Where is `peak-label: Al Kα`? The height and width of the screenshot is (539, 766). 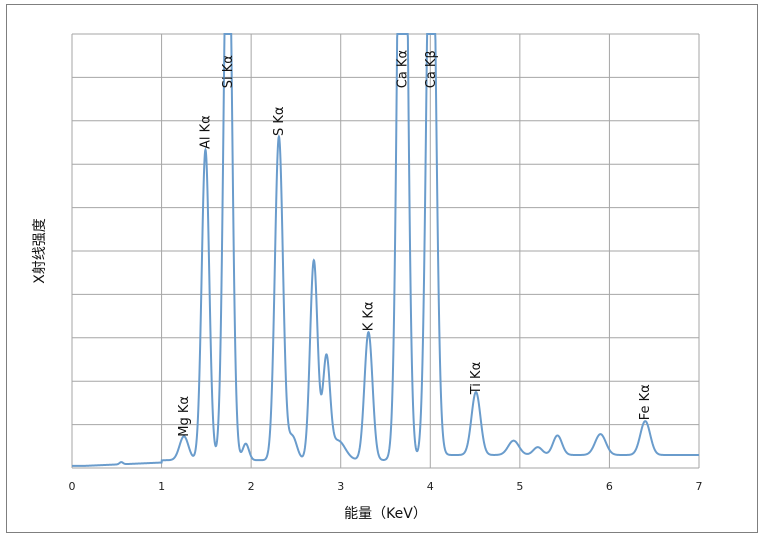 peak-label: Al Kα is located at coordinates (205, 132).